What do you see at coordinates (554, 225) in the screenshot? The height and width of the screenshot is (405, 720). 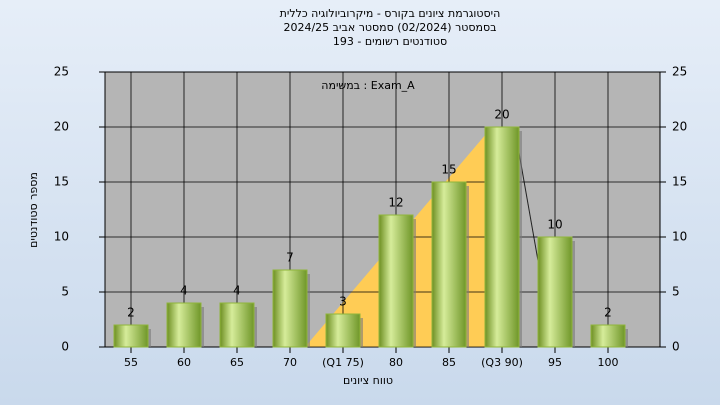 I see `data-label: 10` at bounding box center [554, 225].